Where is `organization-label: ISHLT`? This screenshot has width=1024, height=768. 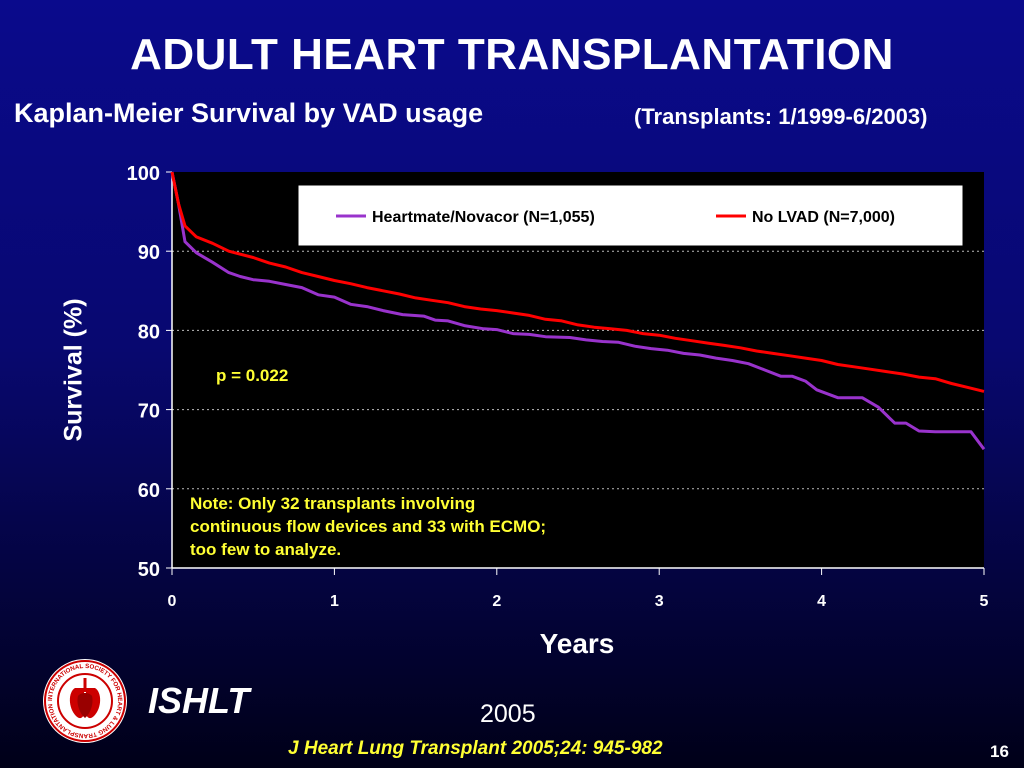
organization-label: ISHLT is located at coordinates (199, 700).